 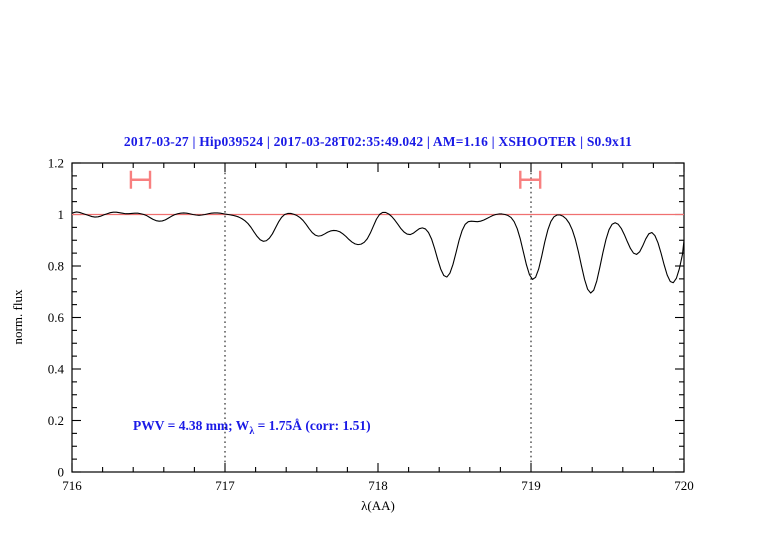 What do you see at coordinates (312, 425) in the screenshot?
I see `pwv-annotation-part2: = 1.75Å (corr: 1.51)` at bounding box center [312, 425].